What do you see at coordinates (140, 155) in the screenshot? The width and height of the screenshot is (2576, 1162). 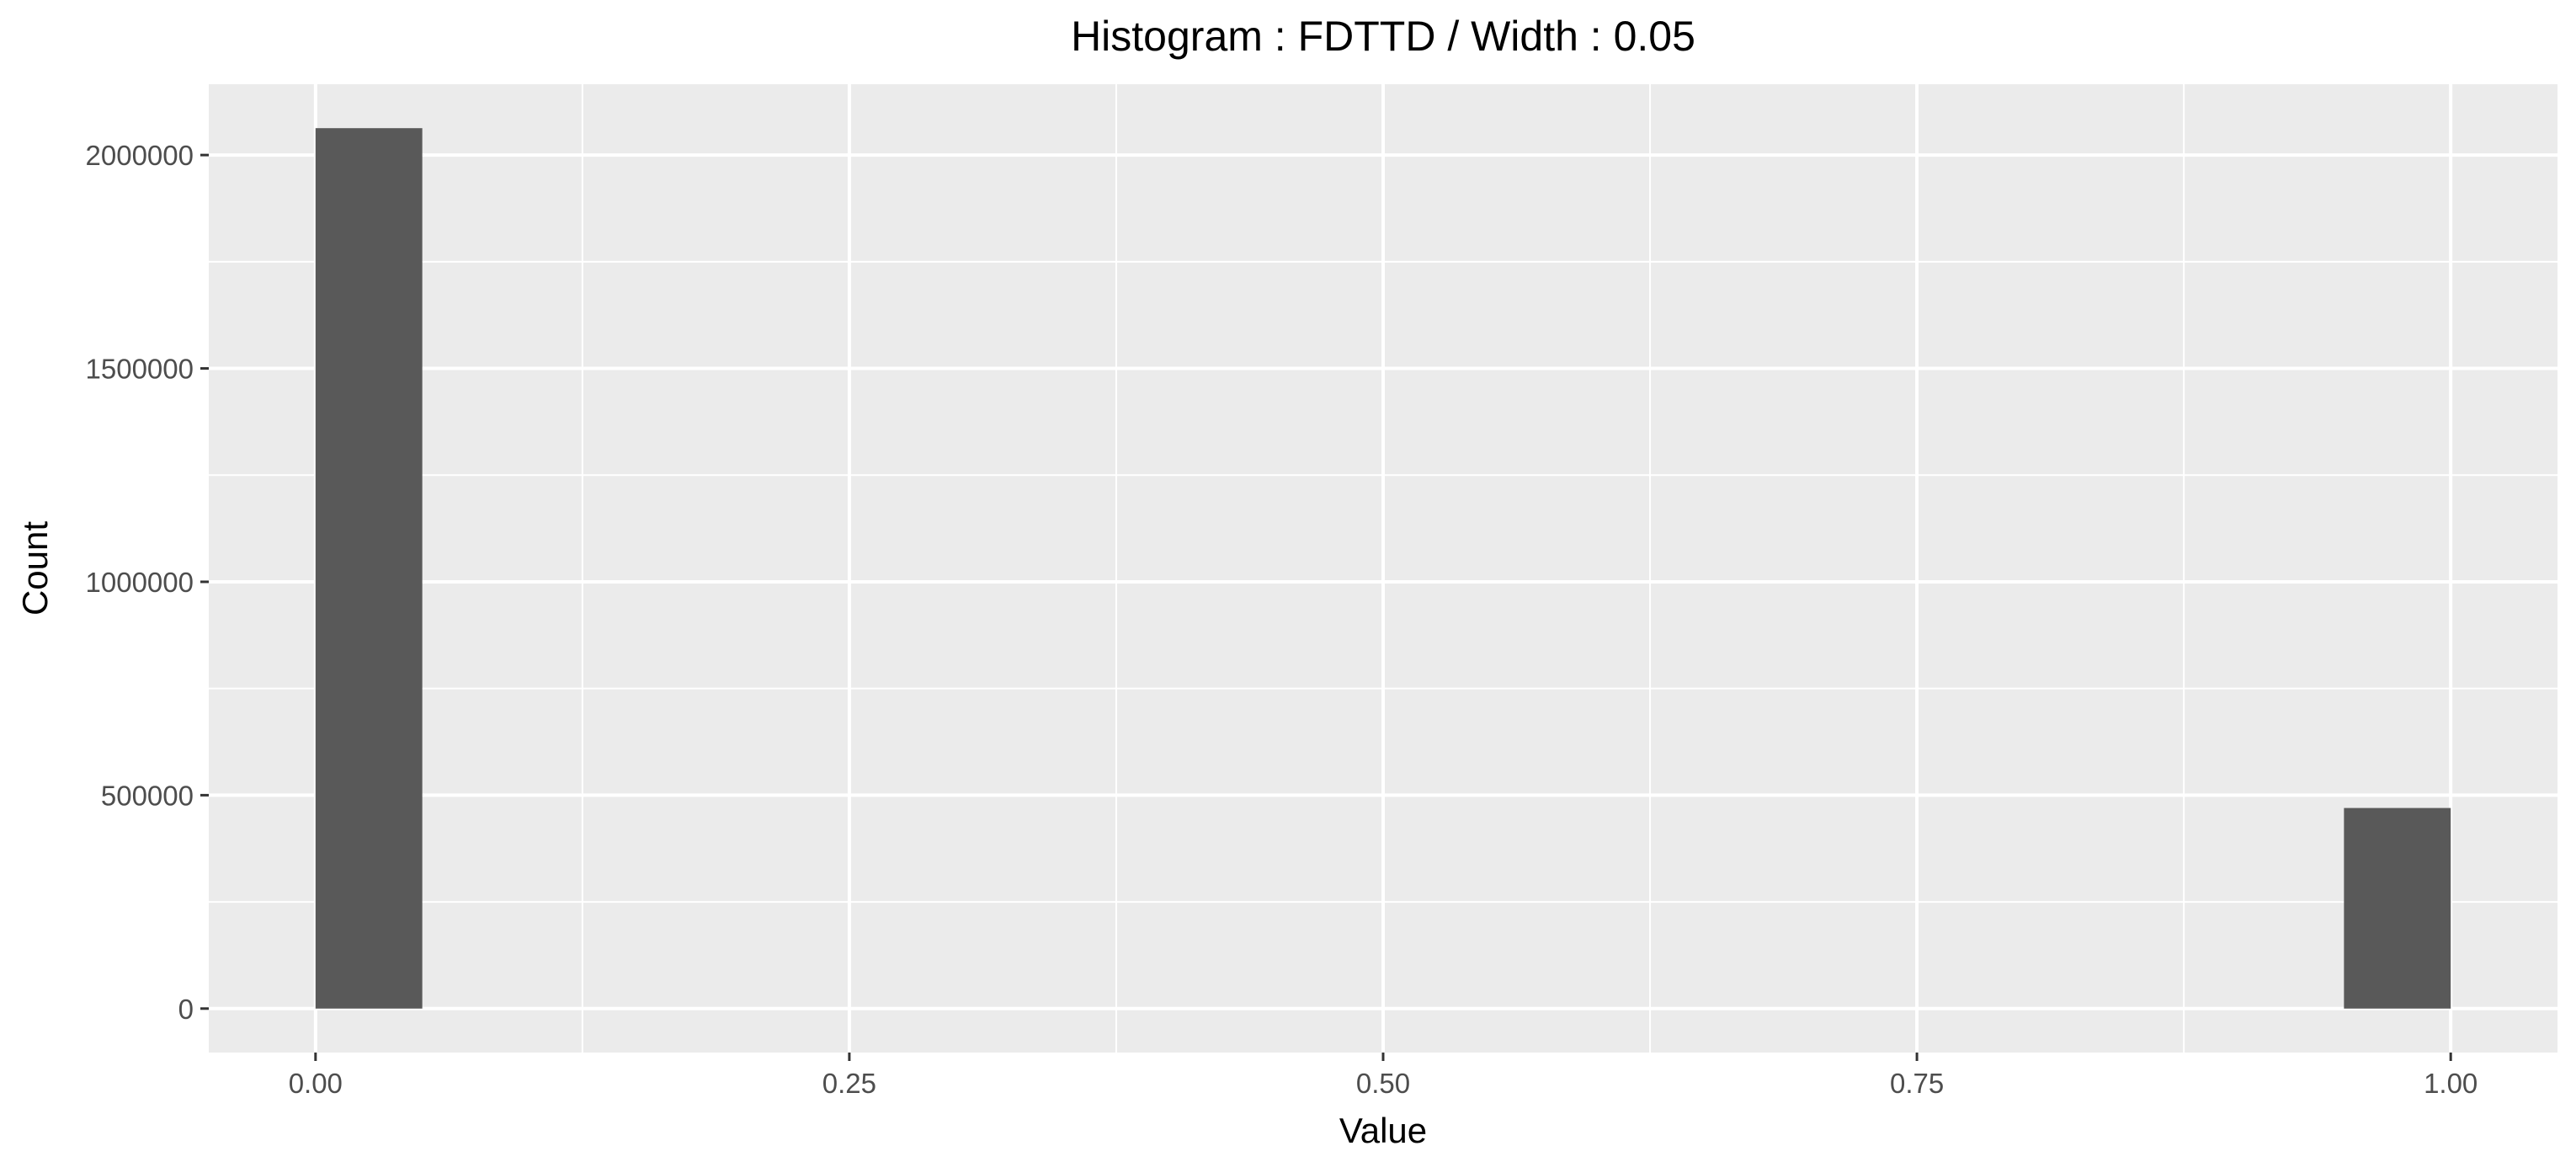 I see `y-tick-label: 2000000` at bounding box center [140, 155].